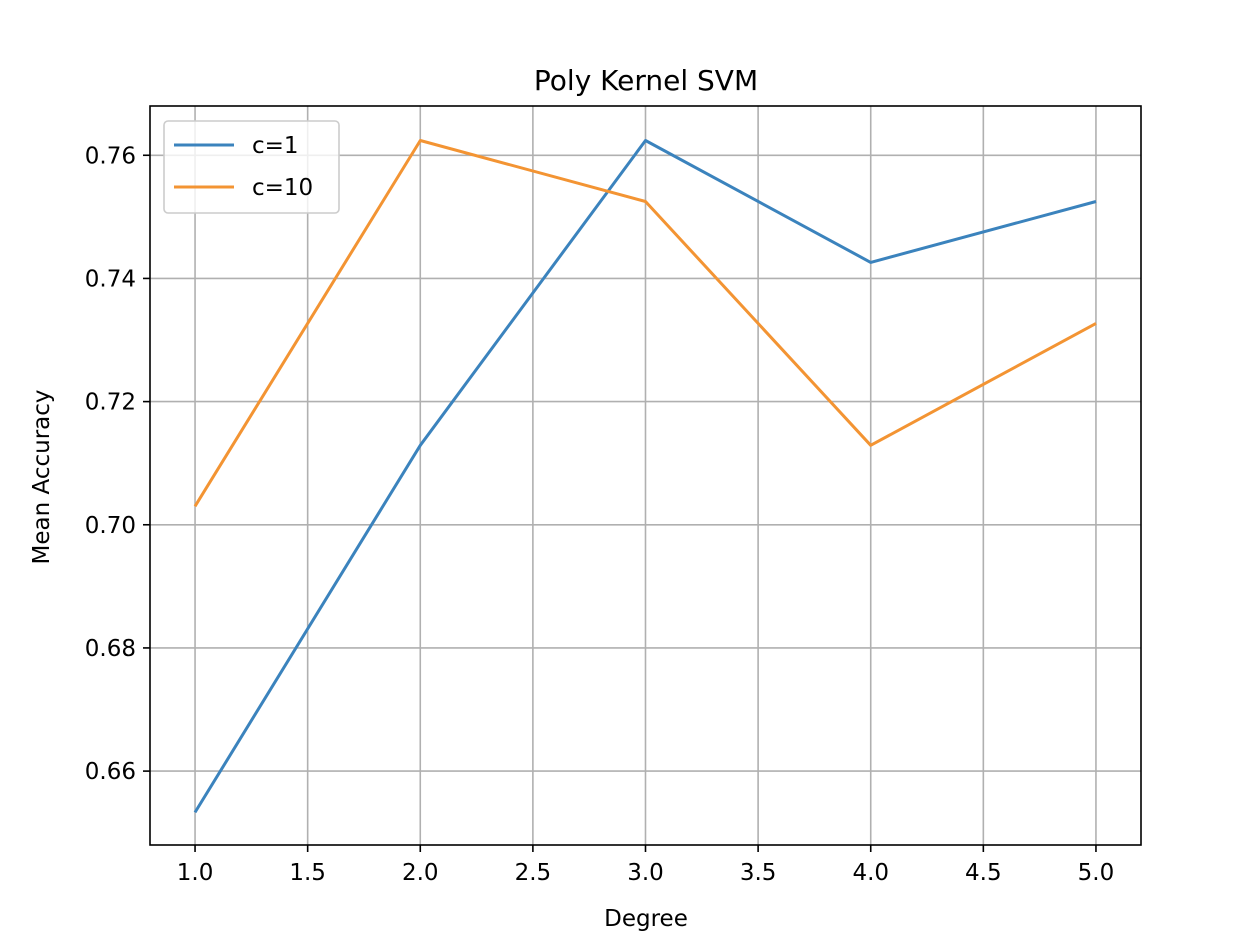 The width and height of the screenshot is (1248, 946). I want to click on x-tick-label: 2.0, so click(420, 873).